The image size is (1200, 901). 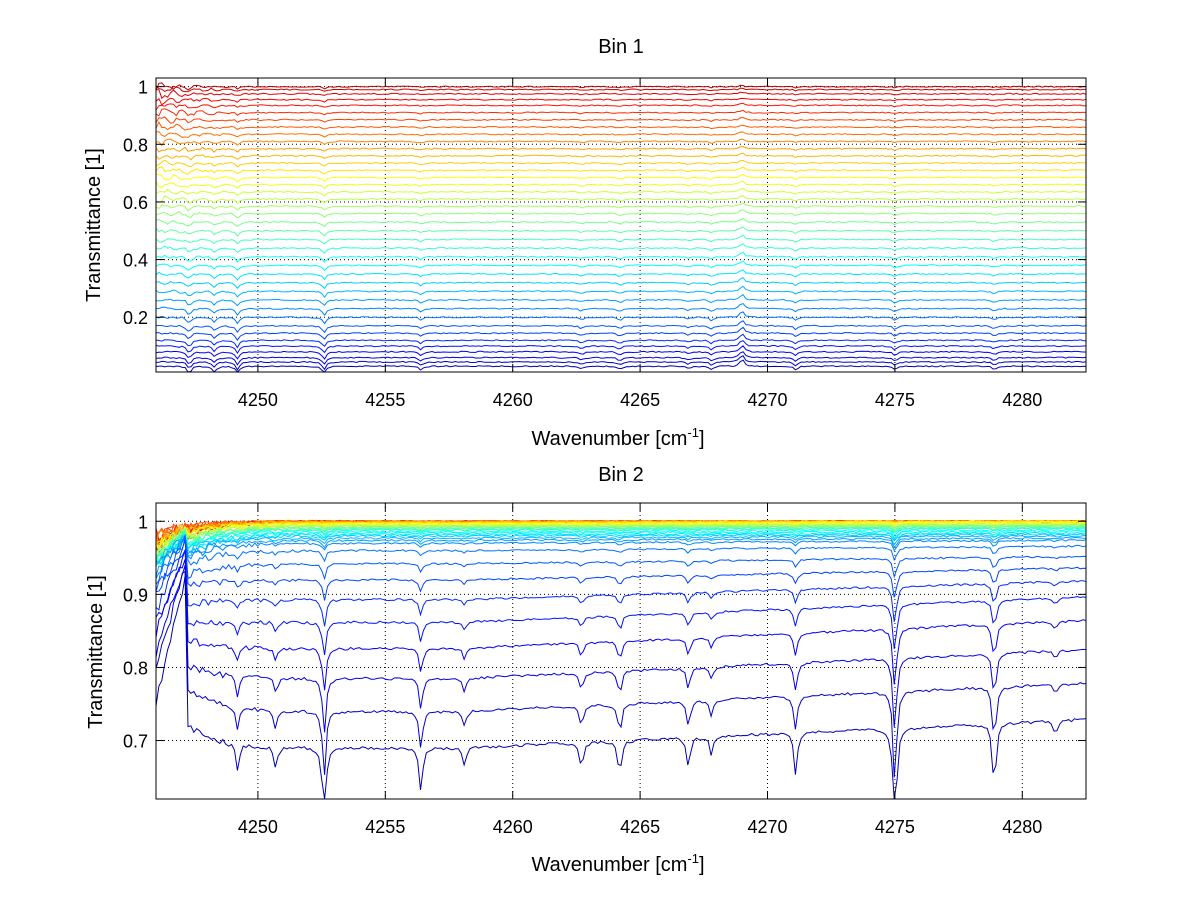 I want to click on subplot-2-ylabel: Transmittance [1], so click(x=96, y=652).